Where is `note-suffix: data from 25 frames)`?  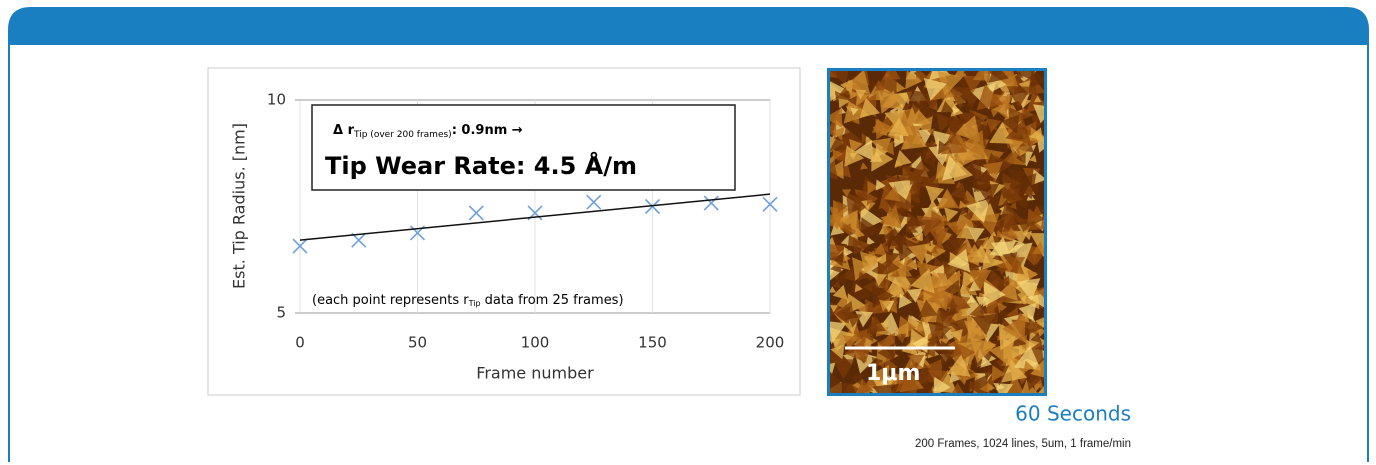 note-suffix: data from 25 frames) is located at coordinates (552, 300).